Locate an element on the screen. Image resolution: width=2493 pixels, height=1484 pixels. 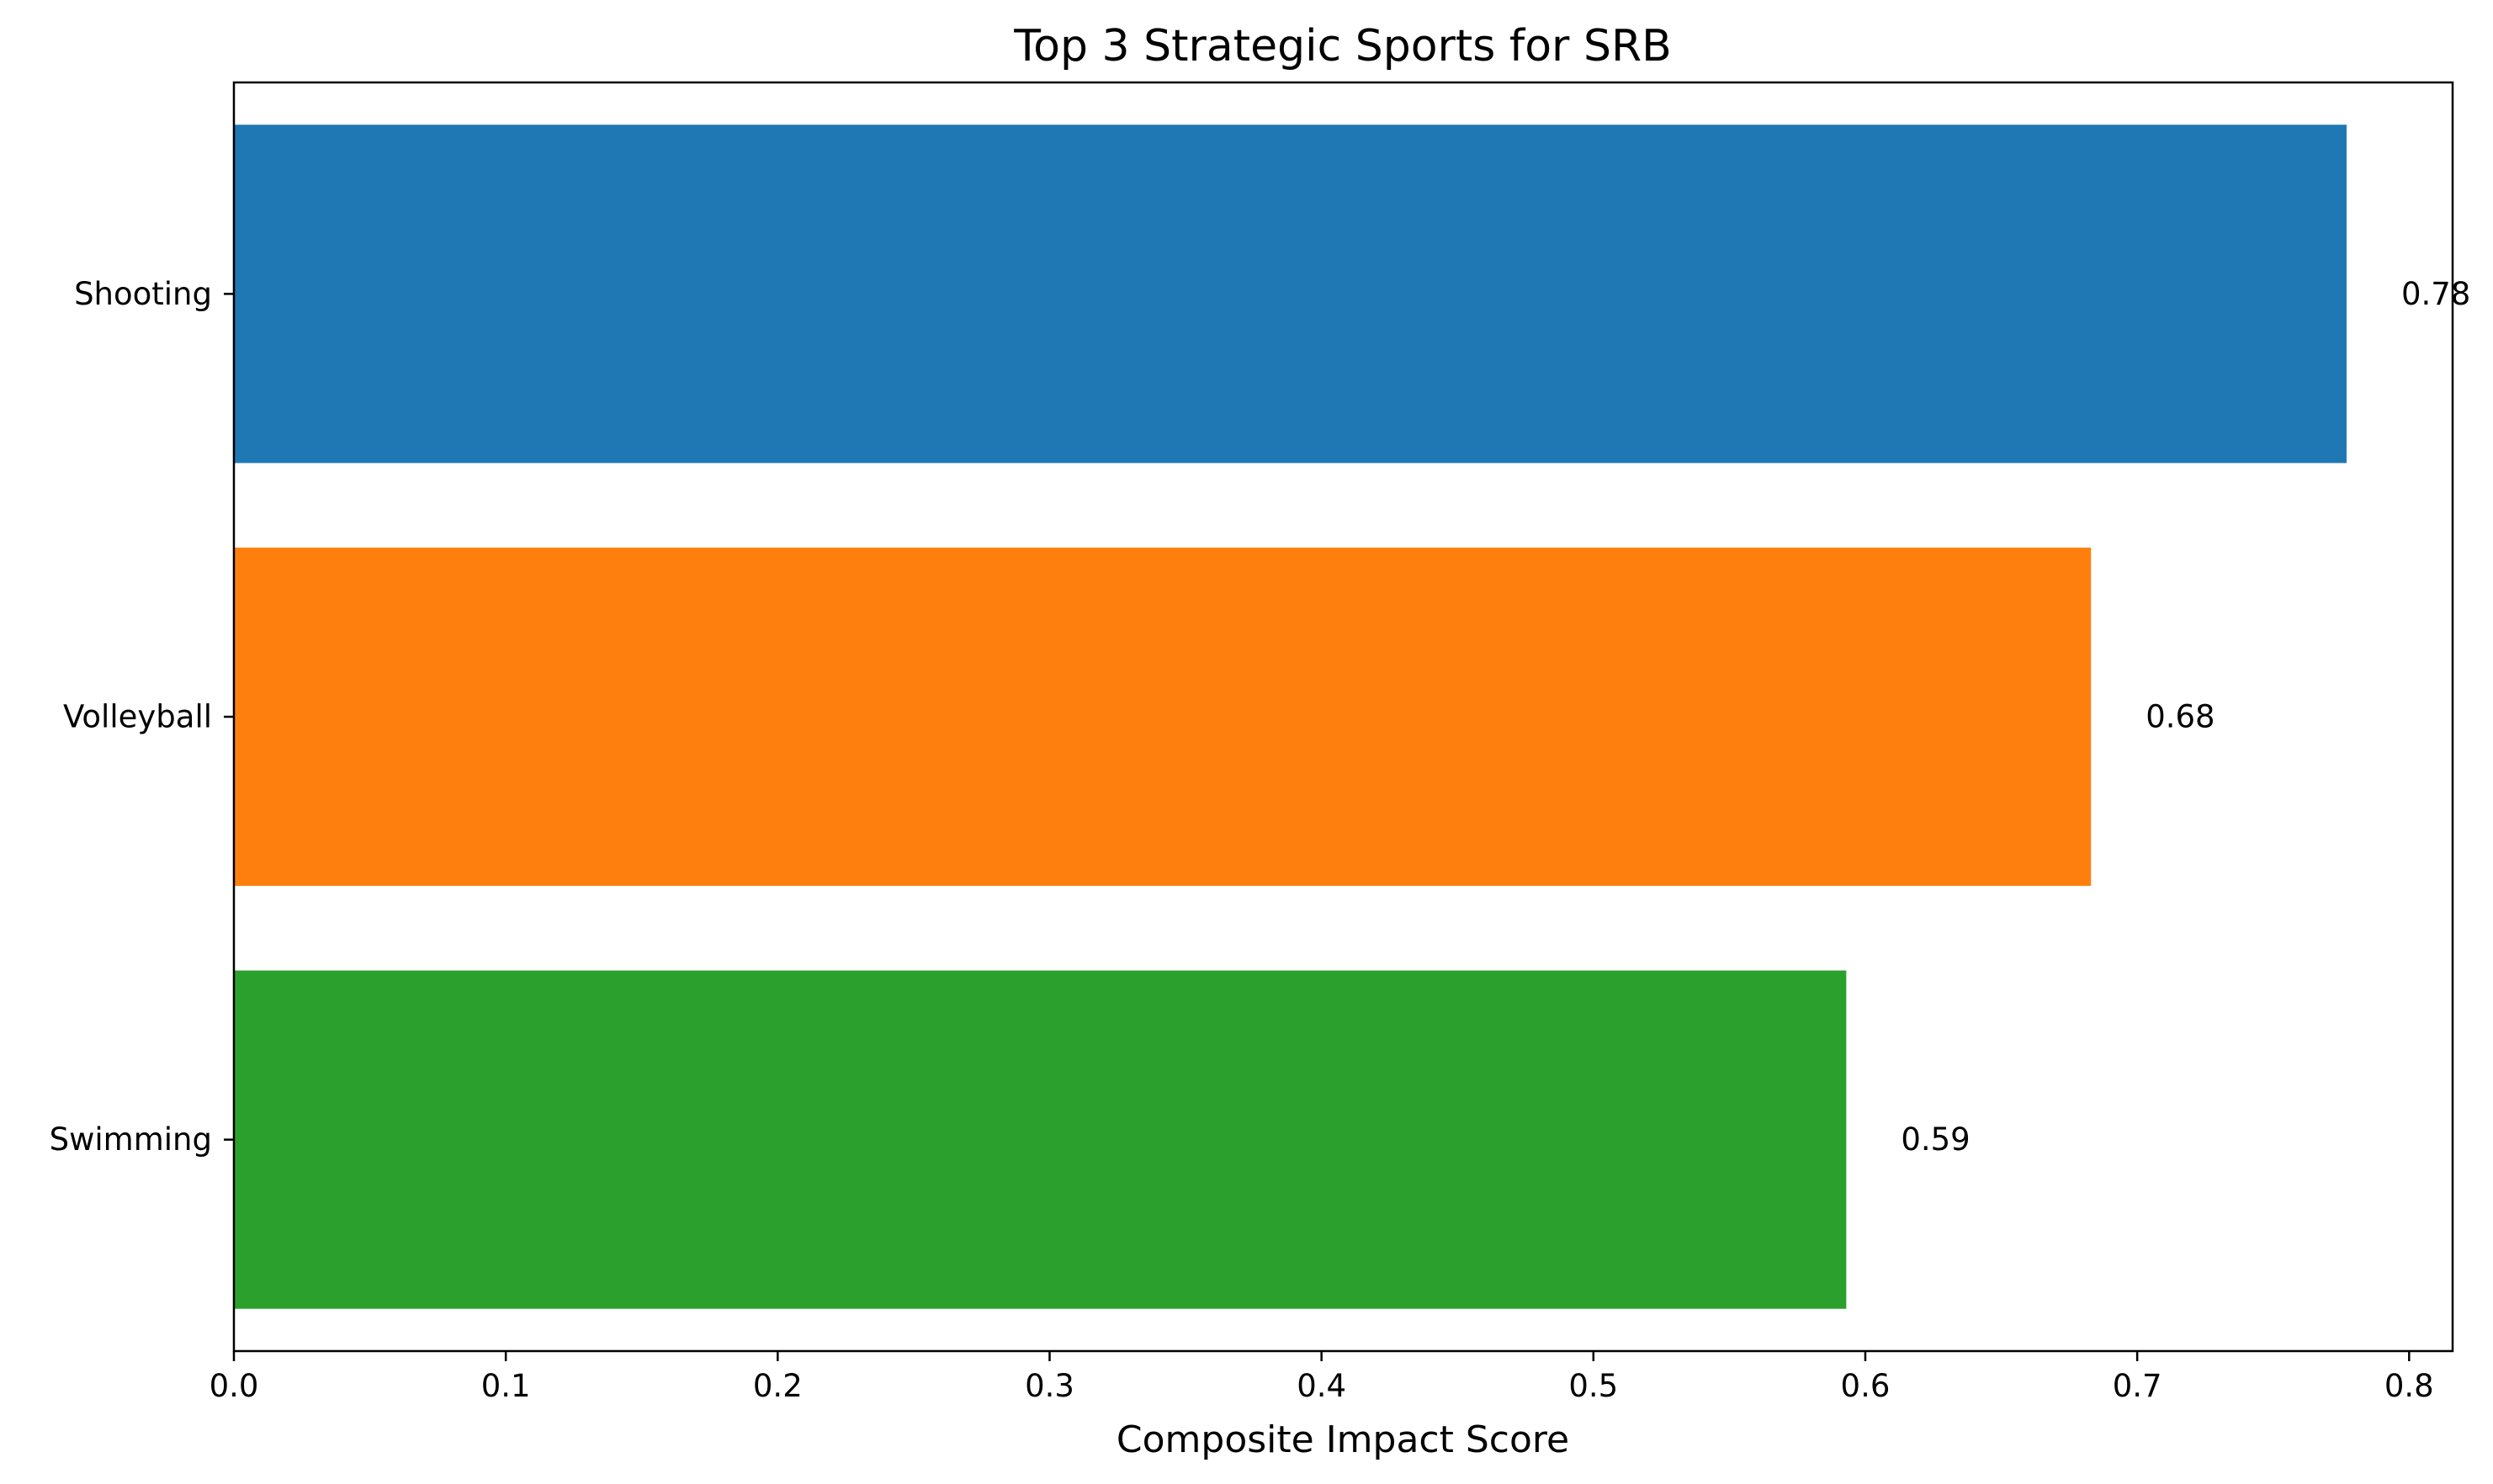
x-tick-label-2: 0.2 is located at coordinates (778, 1386).